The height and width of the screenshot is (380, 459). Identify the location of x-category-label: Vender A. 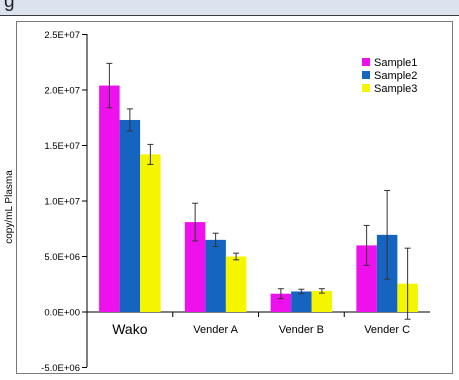
(215, 330).